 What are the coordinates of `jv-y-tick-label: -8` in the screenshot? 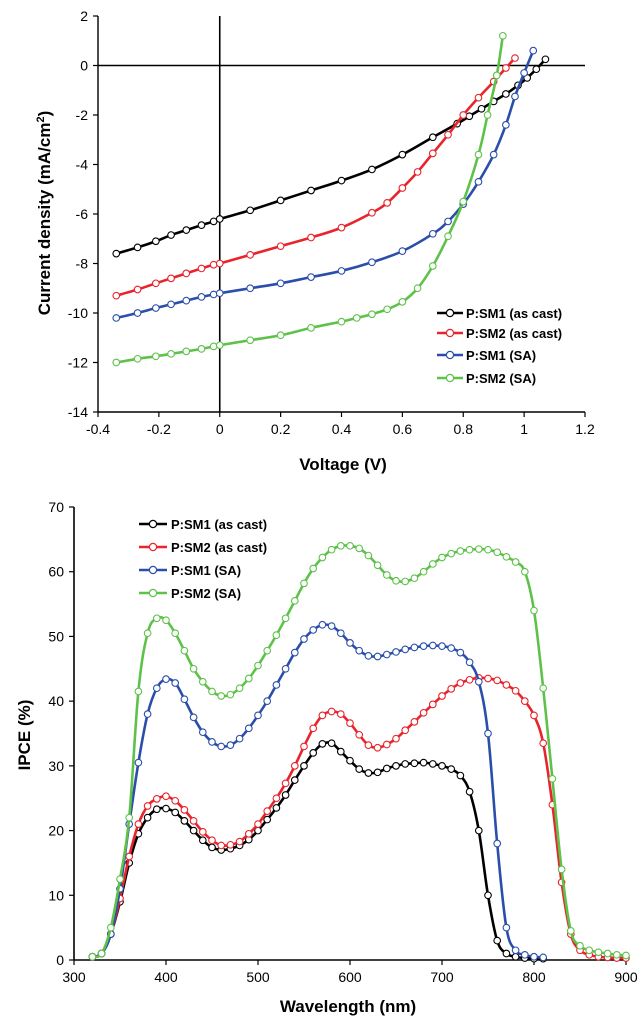 It's located at (82, 264).